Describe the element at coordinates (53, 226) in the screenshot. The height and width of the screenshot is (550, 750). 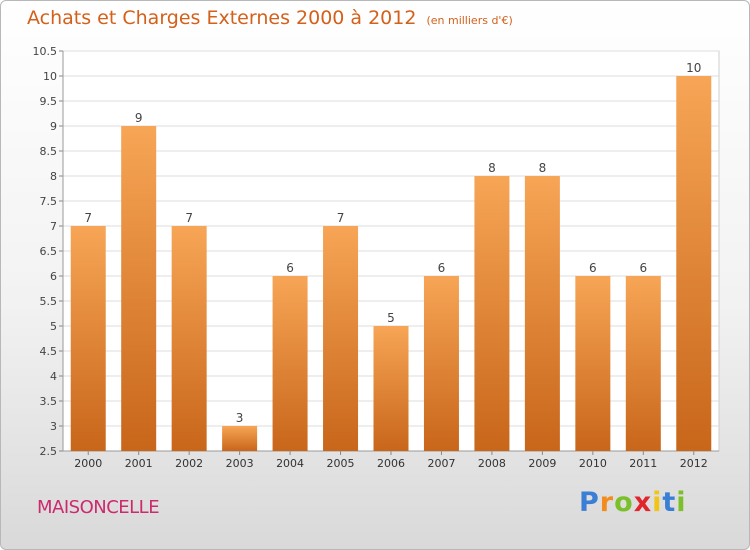
I see `y-tick-label: 7` at that location.